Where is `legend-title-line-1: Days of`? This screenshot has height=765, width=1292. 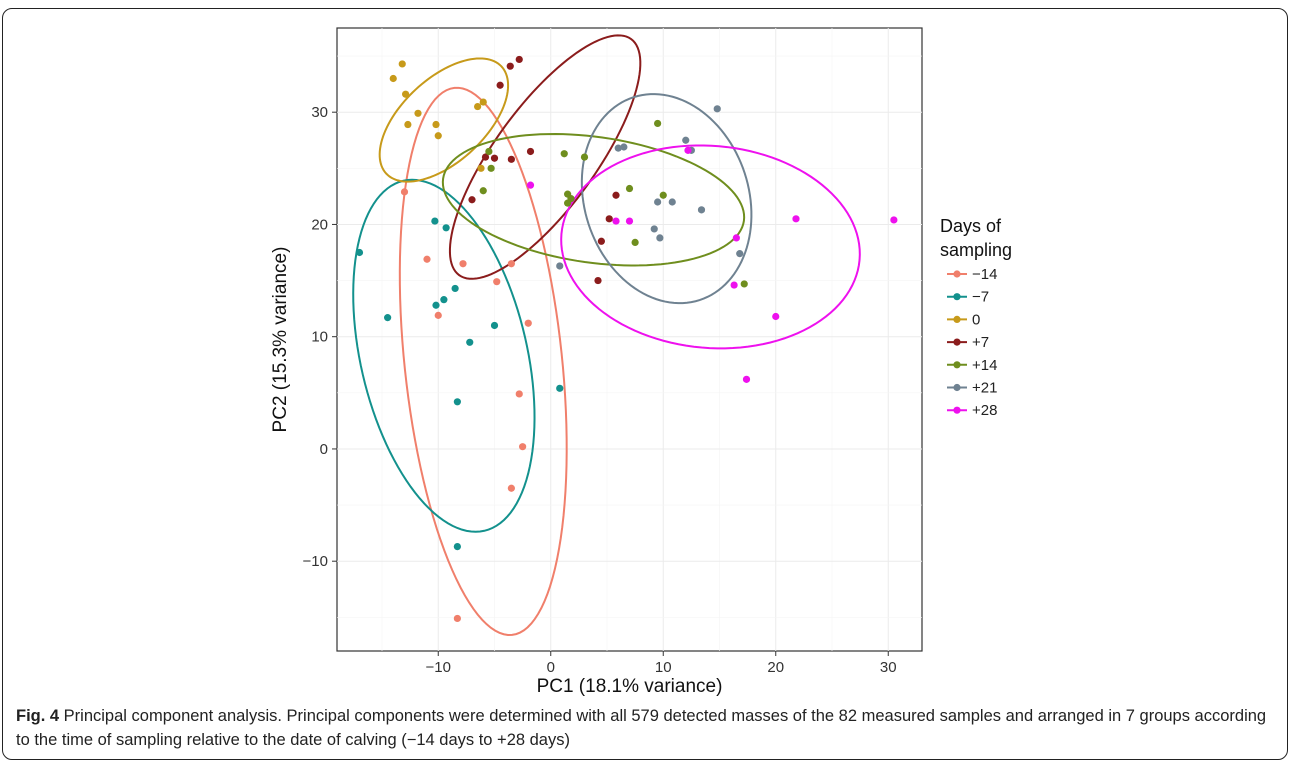 legend-title-line-1: Days of is located at coordinates (971, 226).